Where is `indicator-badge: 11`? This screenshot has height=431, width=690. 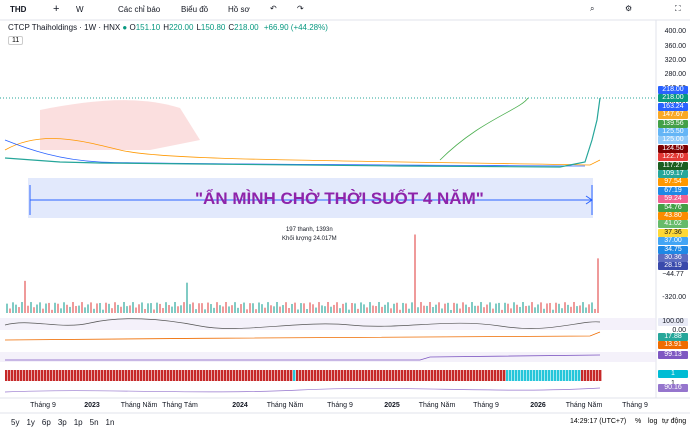
indicator-badge: 11 is located at coordinates (16, 40).